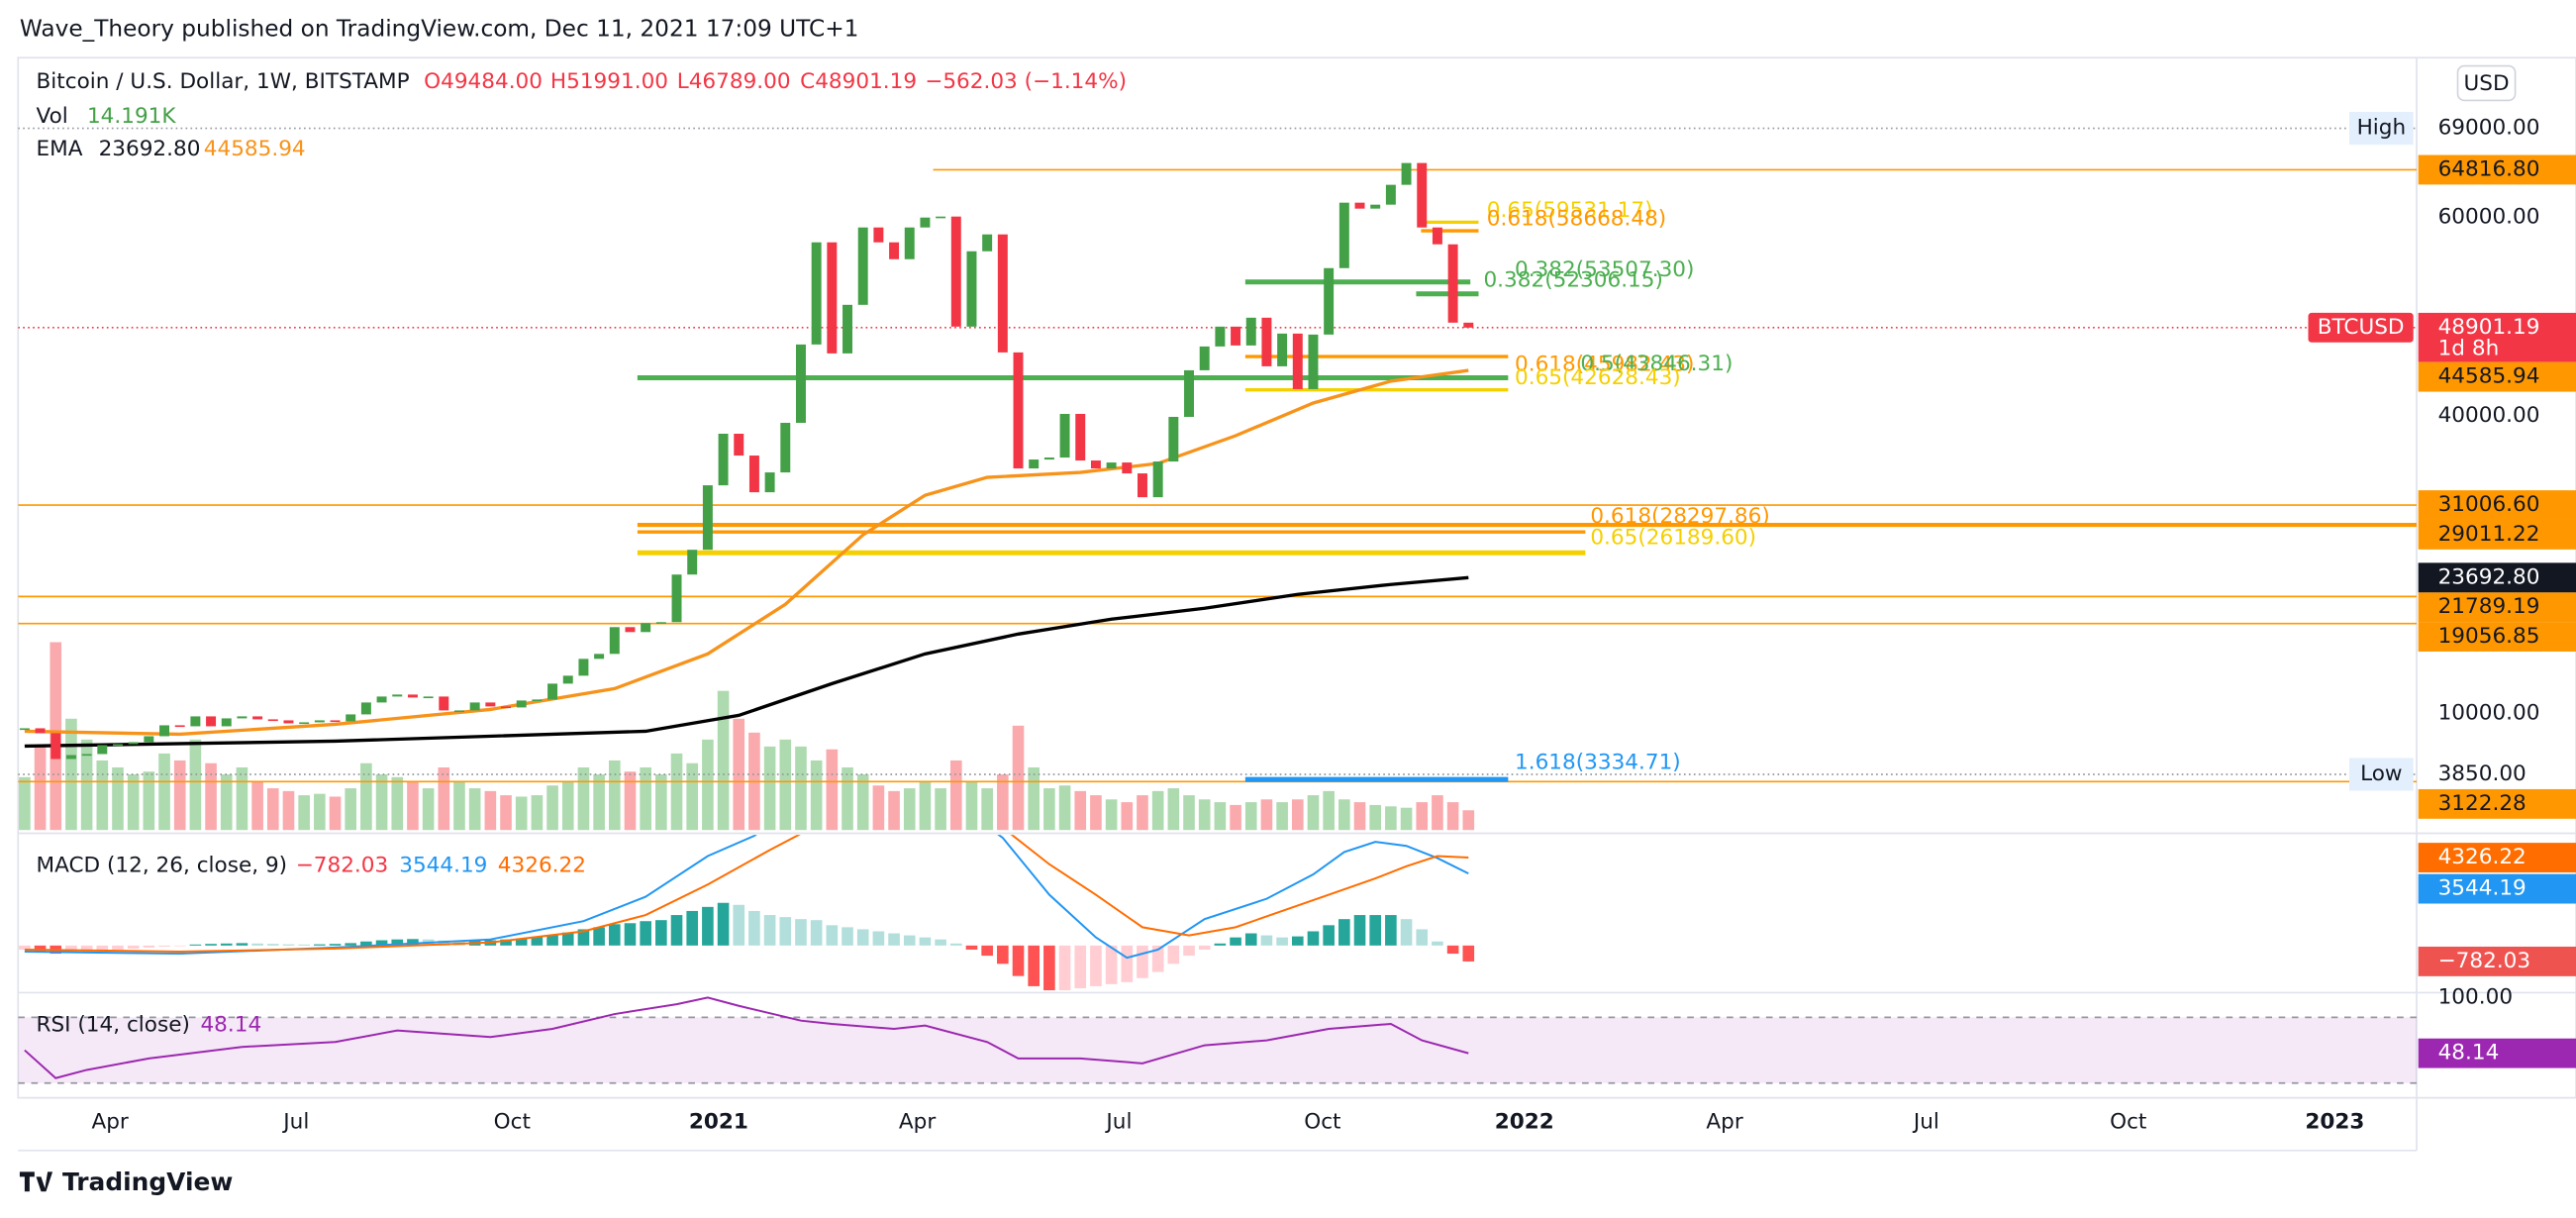 This screenshot has width=2576, height=1218. I want to click on macd-signal-value: 4326.22, so click(542, 866).